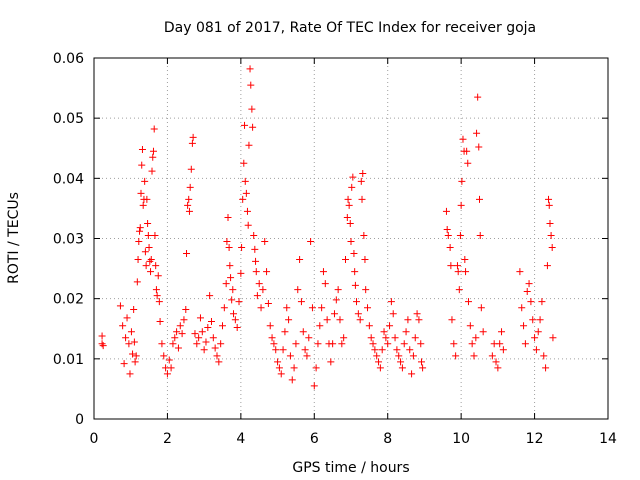 The height and width of the screenshot is (480, 640). Describe the element at coordinates (350, 468) in the screenshot. I see `x-axis-label: GPS time / hours` at that location.